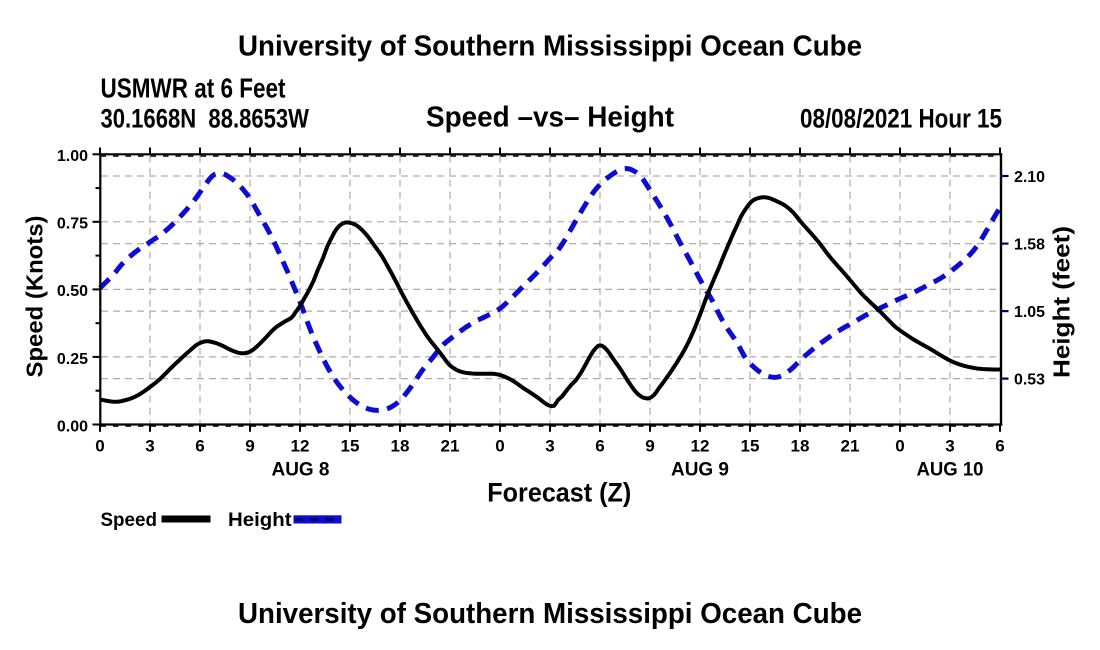 The height and width of the screenshot is (650, 1100). What do you see at coordinates (550, 118) in the screenshot?
I see `svg-text: Speed –vs– Height` at bounding box center [550, 118].